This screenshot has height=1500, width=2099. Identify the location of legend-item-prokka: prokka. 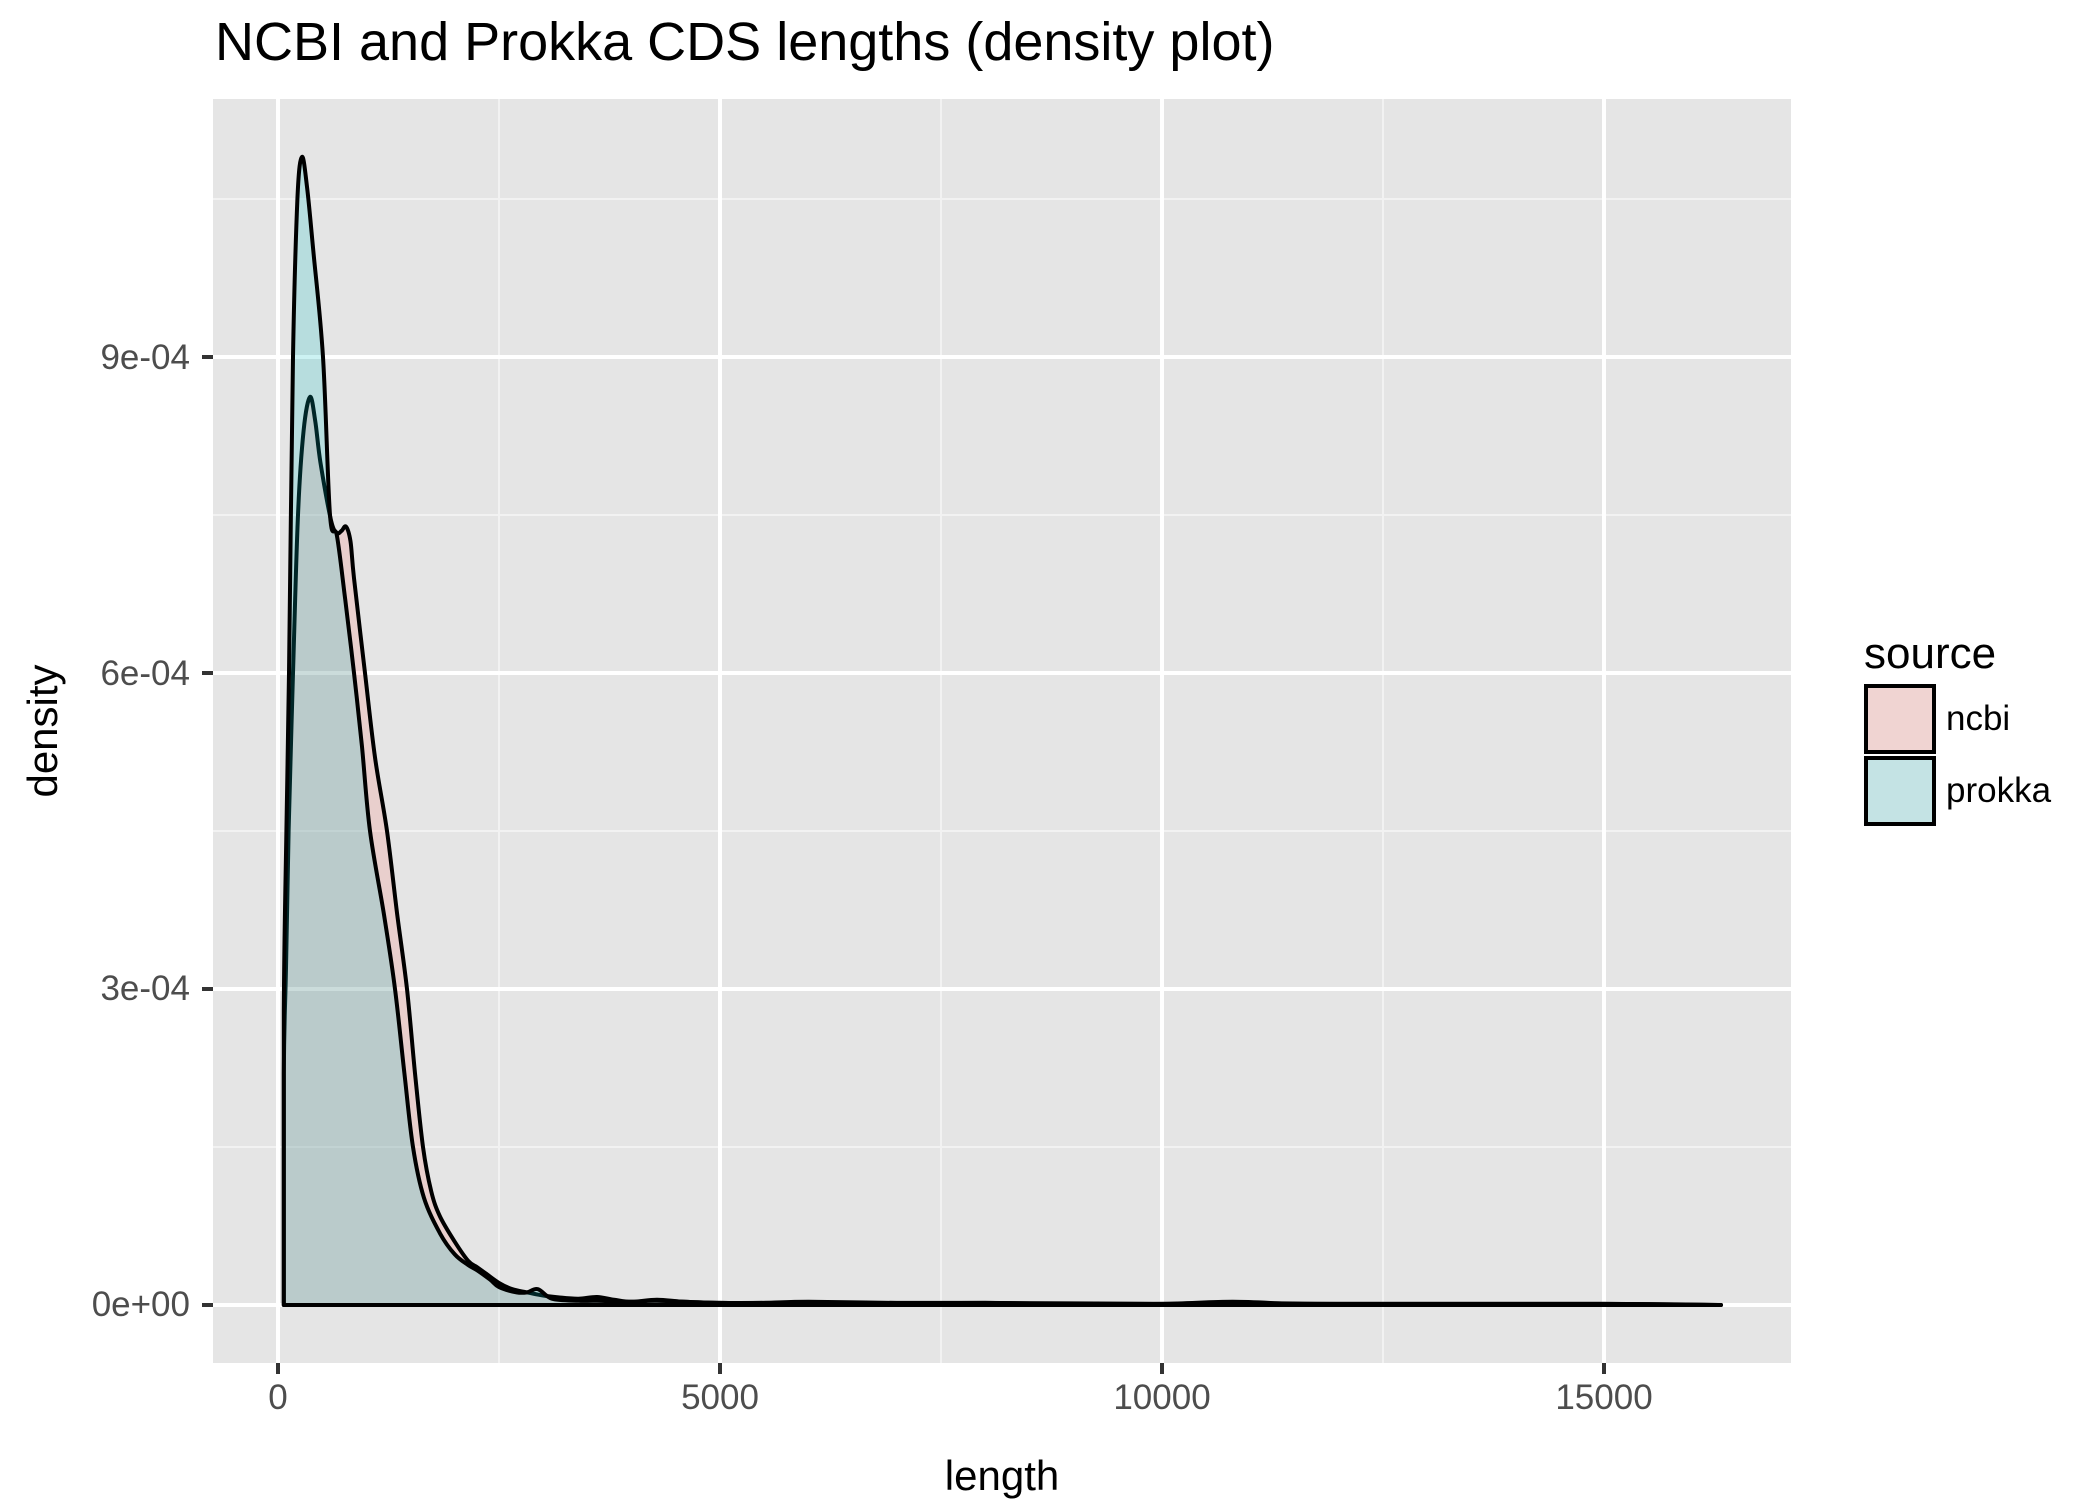
(1957, 791).